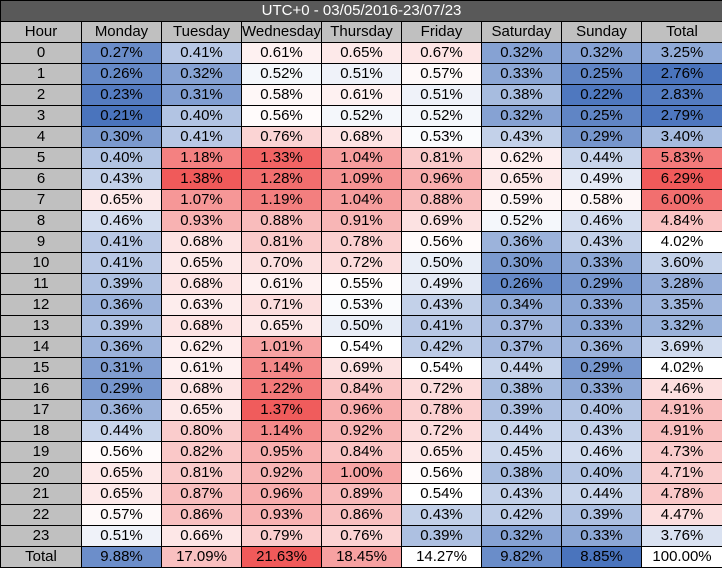  I want to click on heat-cell: 0.84%, so click(362, 452).